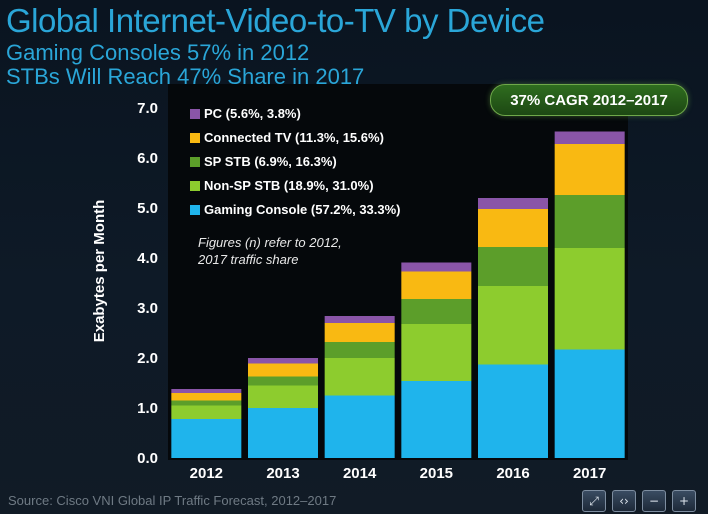 The width and height of the screenshot is (708, 514). What do you see at coordinates (147, 358) in the screenshot?
I see `y-tick-label: 2.0` at bounding box center [147, 358].